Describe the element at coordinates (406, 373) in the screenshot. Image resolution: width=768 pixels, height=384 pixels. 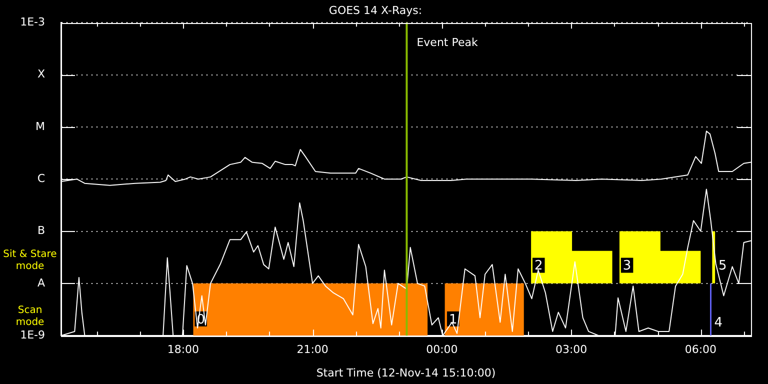
I see `x-axis-title: Start Time (12-Nov-14 15:10:00)` at that location.